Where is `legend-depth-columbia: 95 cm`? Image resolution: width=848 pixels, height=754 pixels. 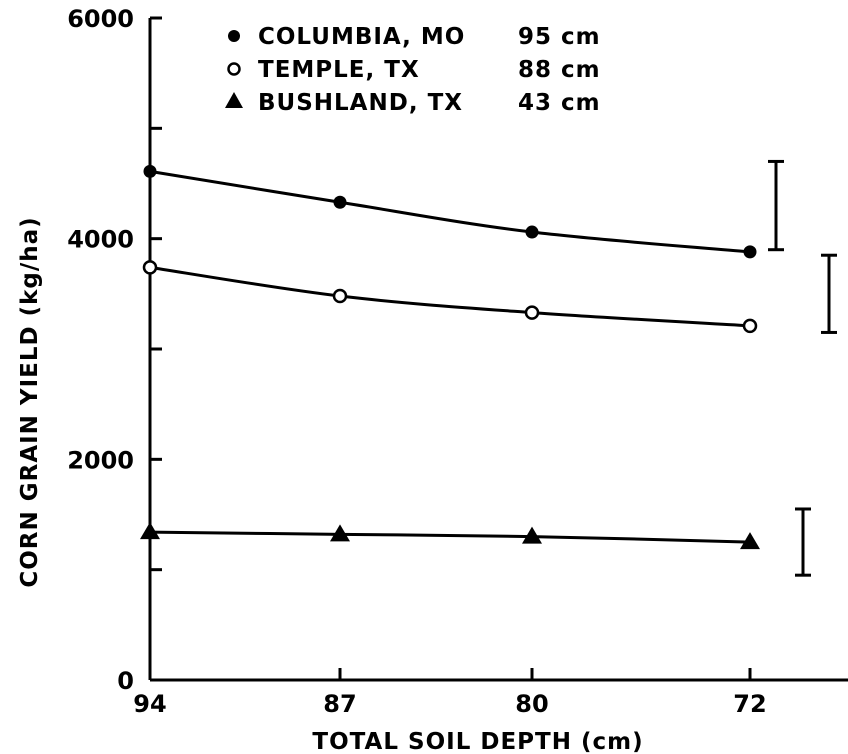
legend-depth-columbia: 95 cm is located at coordinates (559, 37).